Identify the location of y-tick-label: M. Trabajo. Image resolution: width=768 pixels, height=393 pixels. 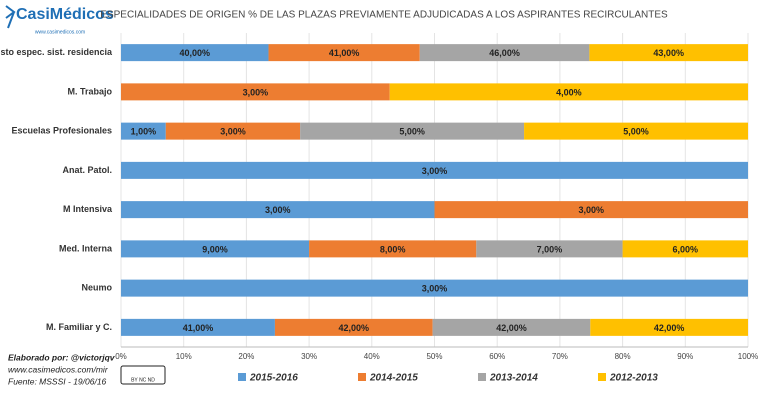
(89, 91).